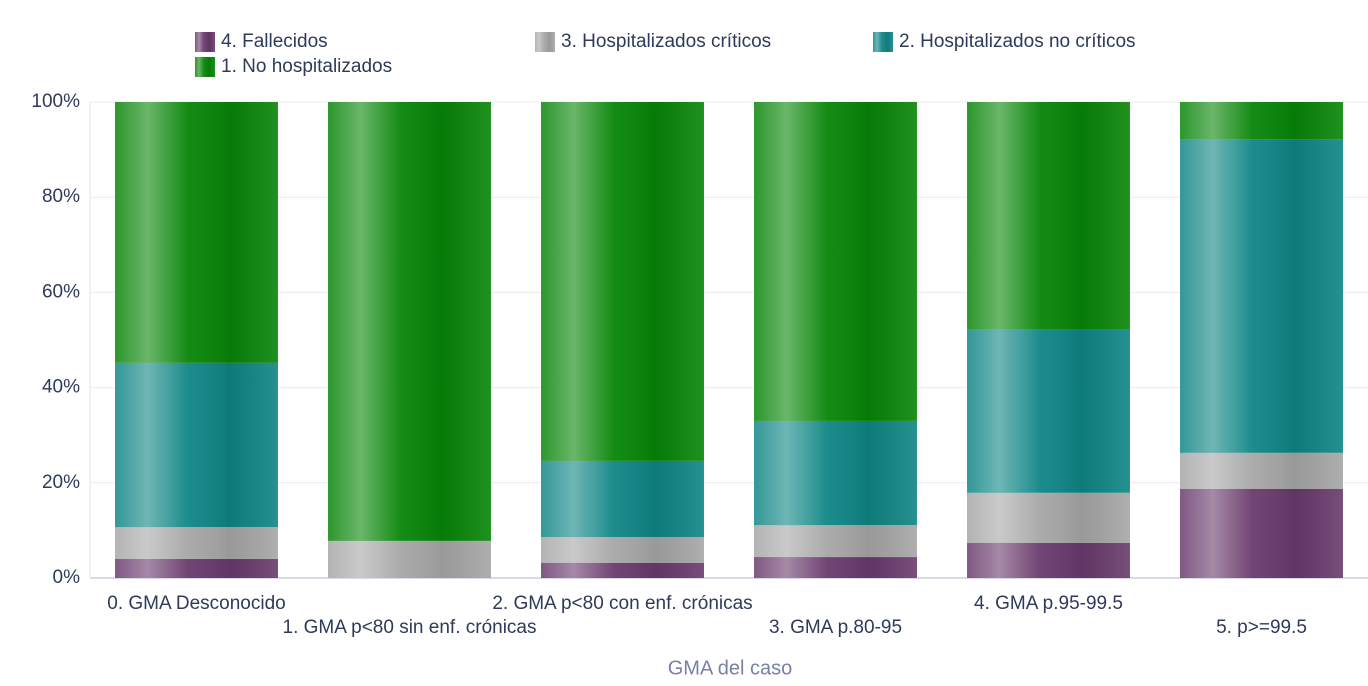  I want to click on legend-label: 1. No hospitalizados, so click(306, 66).